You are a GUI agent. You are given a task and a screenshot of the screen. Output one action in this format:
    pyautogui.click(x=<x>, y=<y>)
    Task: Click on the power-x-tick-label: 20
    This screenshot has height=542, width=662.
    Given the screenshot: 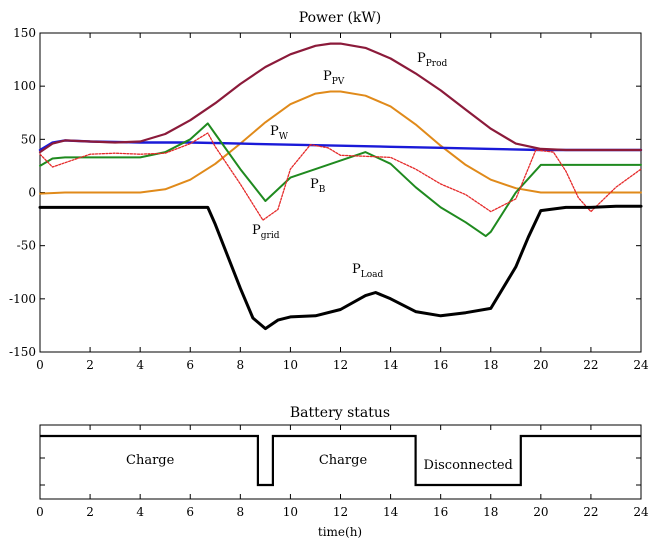 What is the action you would take?
    pyautogui.click(x=540, y=365)
    